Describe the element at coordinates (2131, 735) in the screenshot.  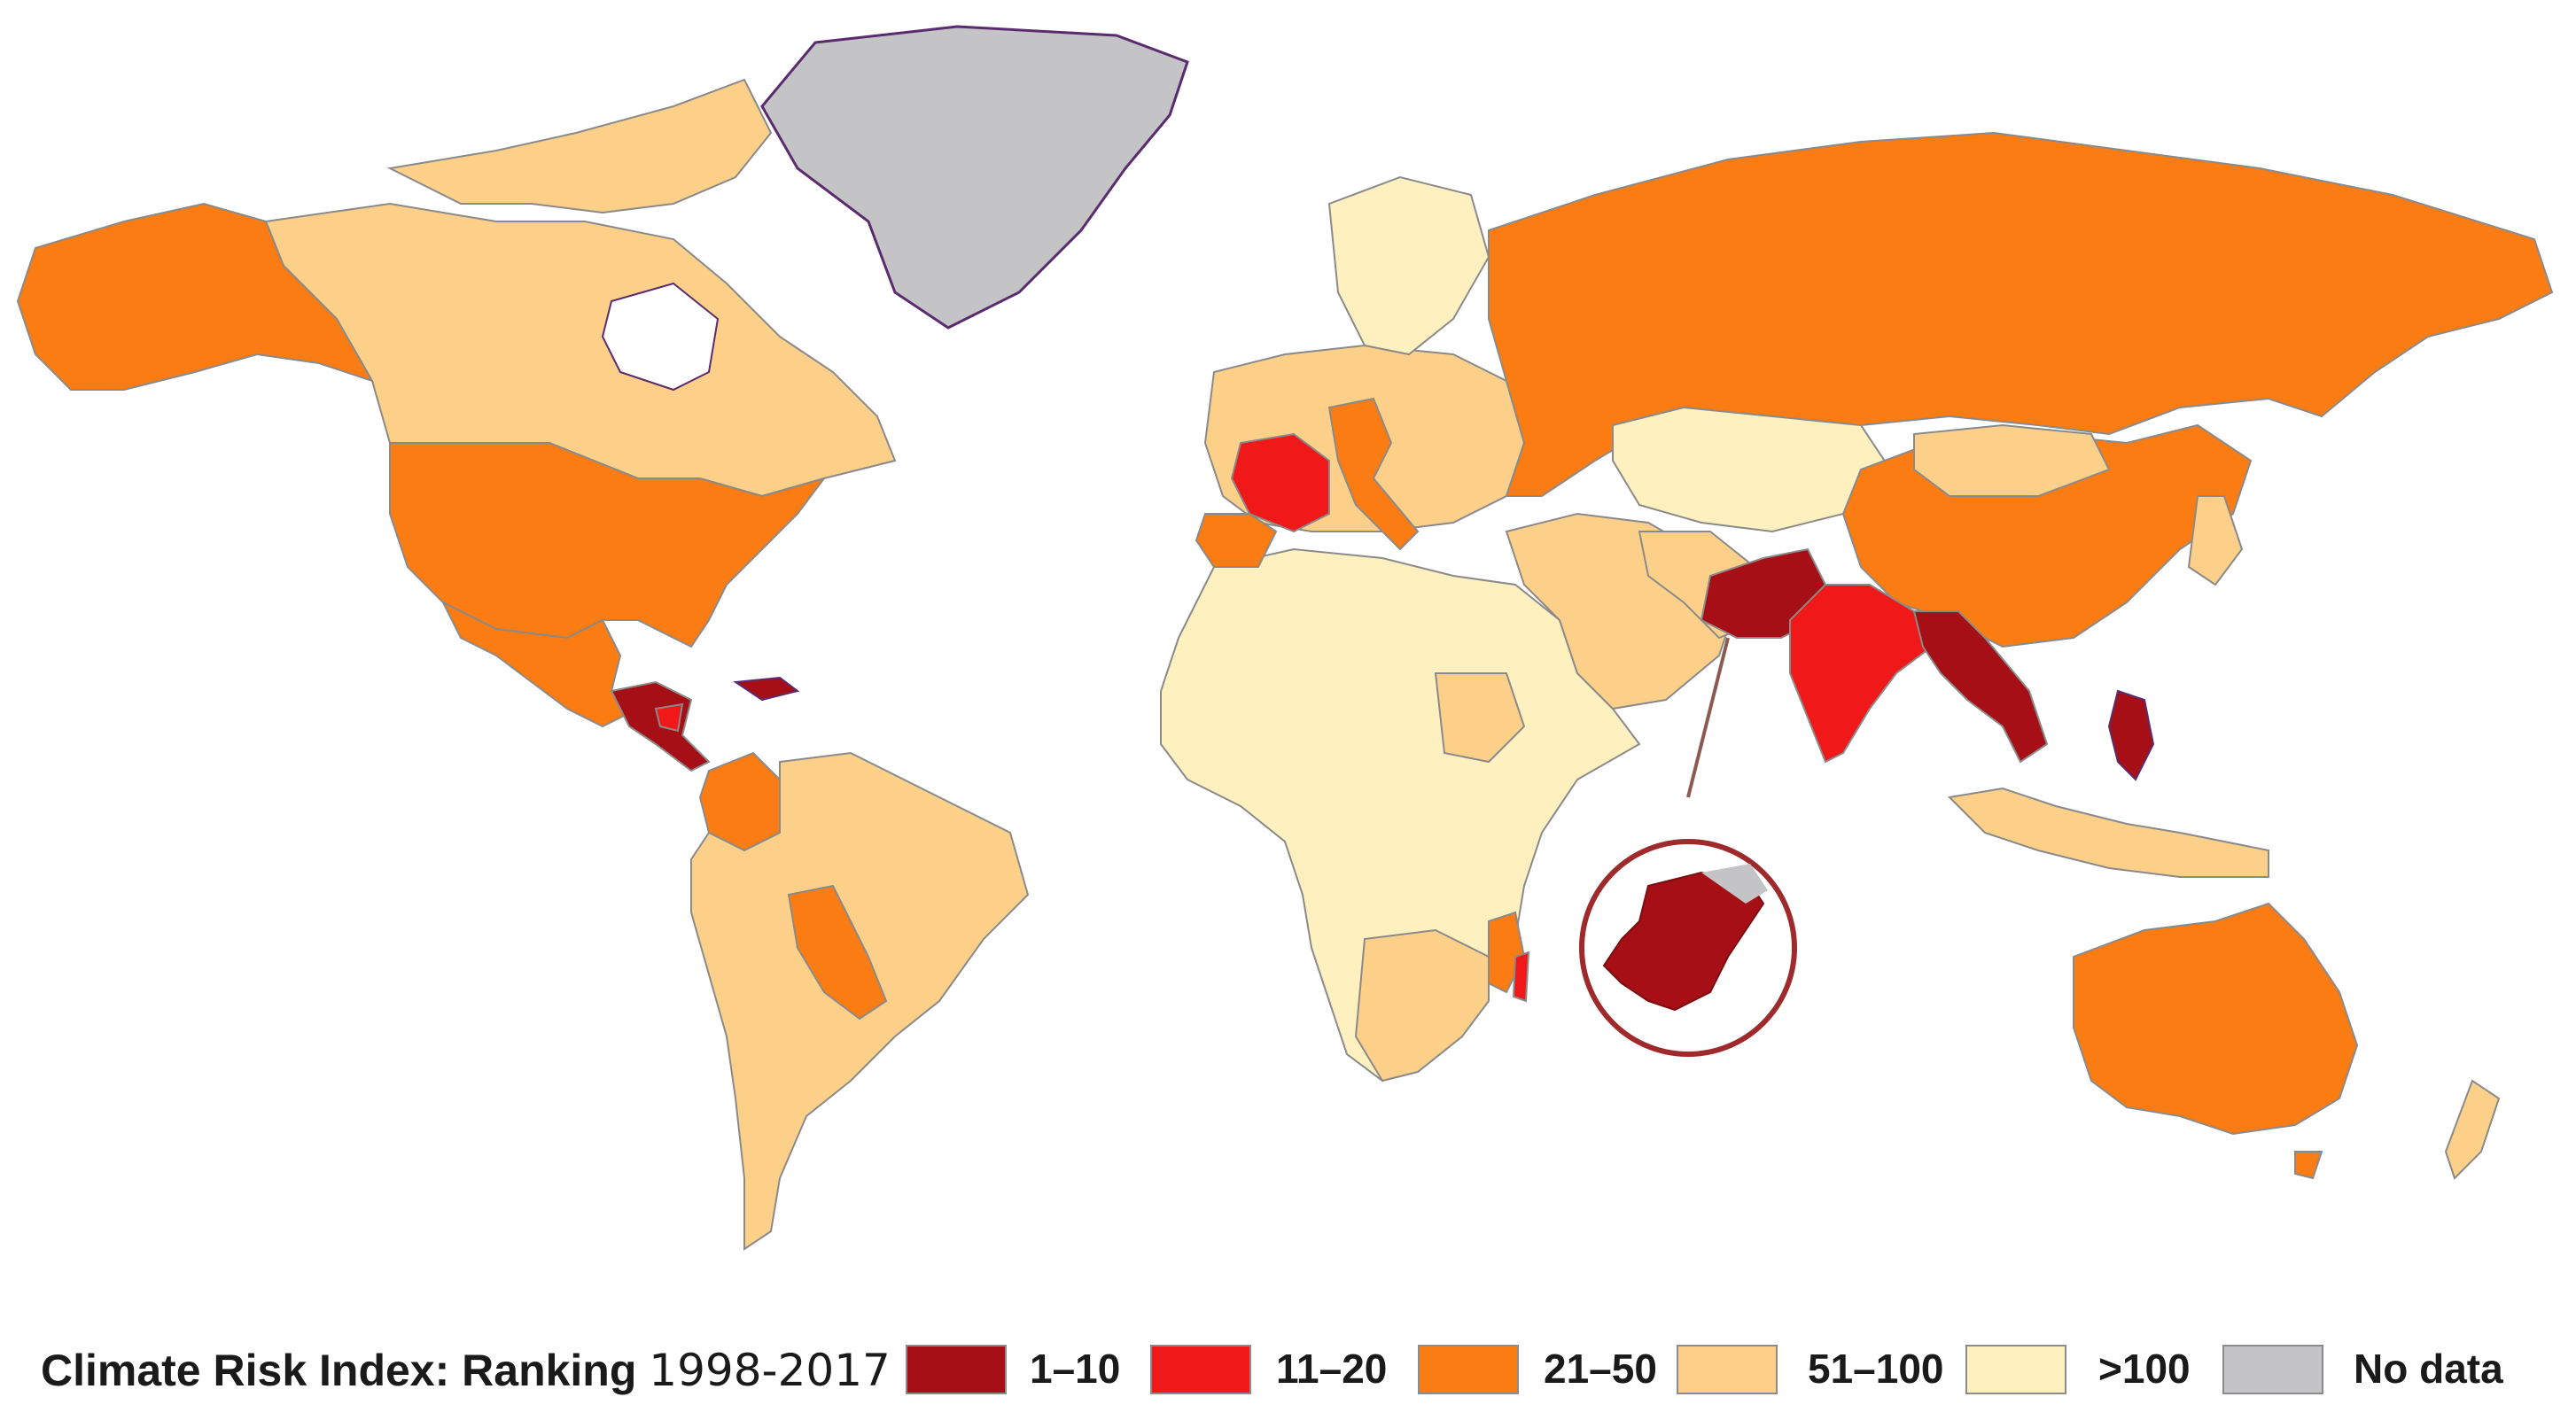
I see `region-philippines` at that location.